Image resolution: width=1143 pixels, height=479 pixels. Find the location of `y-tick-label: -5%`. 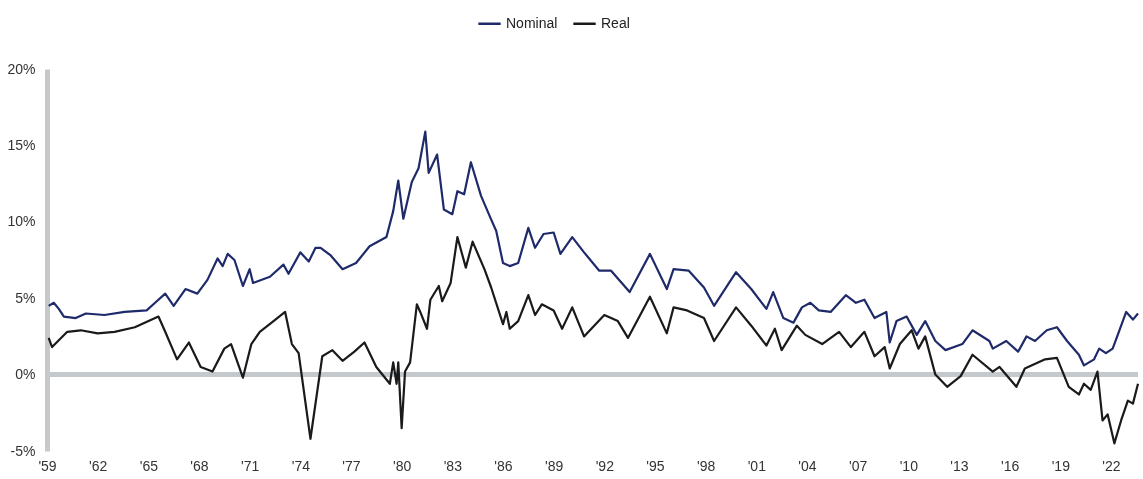

y-tick-label: -5% is located at coordinates (23, 450).